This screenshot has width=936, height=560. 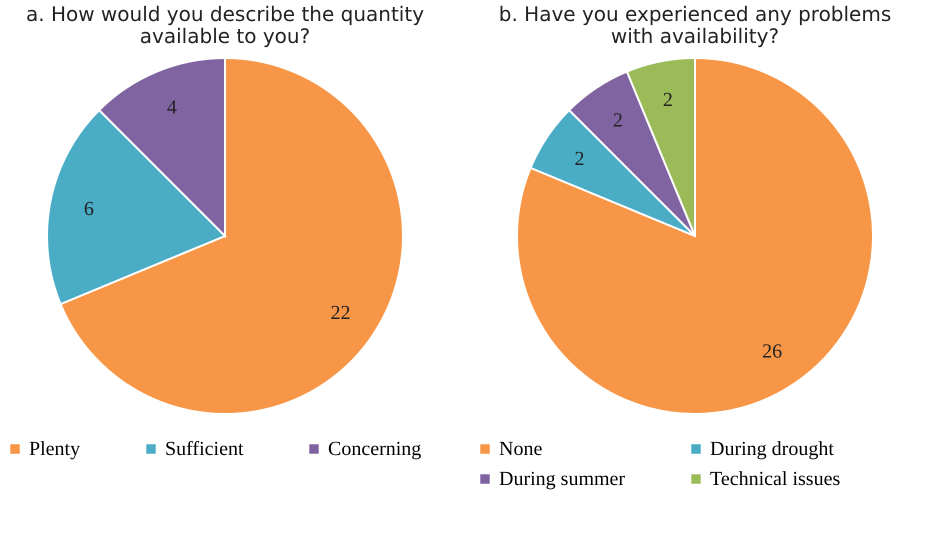 What do you see at coordinates (171, 107) in the screenshot?
I see `data-label: 4` at bounding box center [171, 107].